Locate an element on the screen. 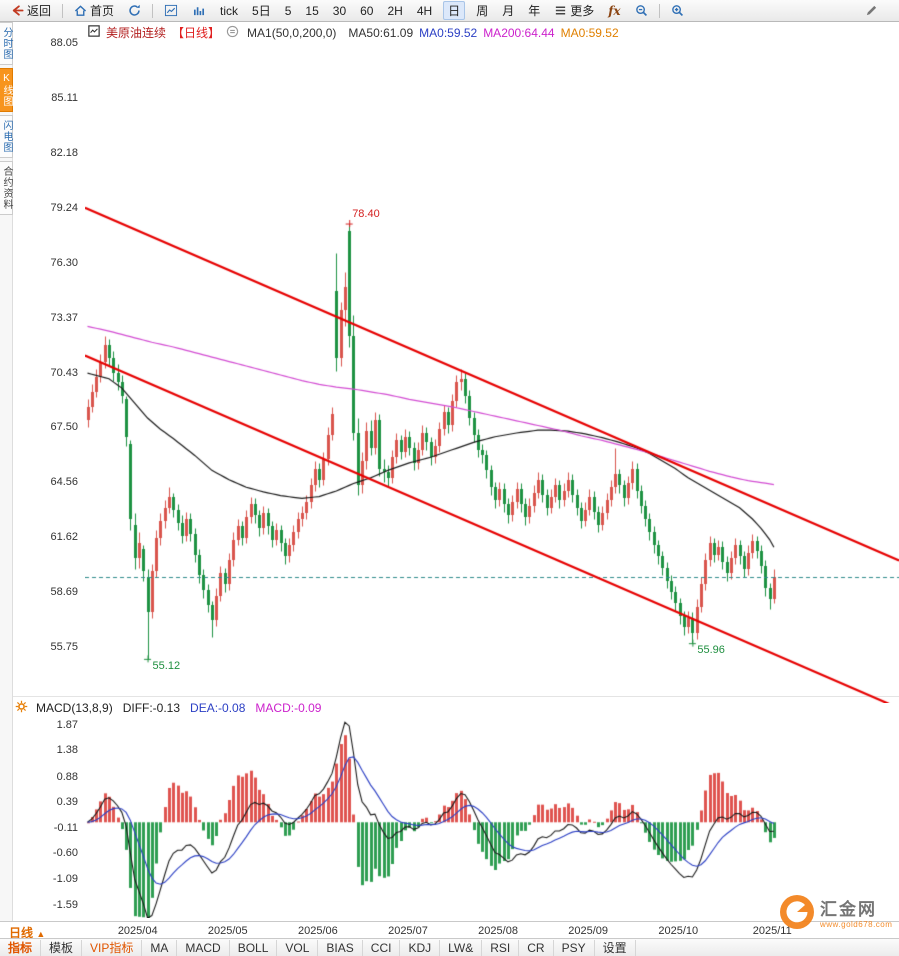 Image resolution: width=899 pixels, height=956 pixels. pencil-icon is located at coordinates (871, 10).